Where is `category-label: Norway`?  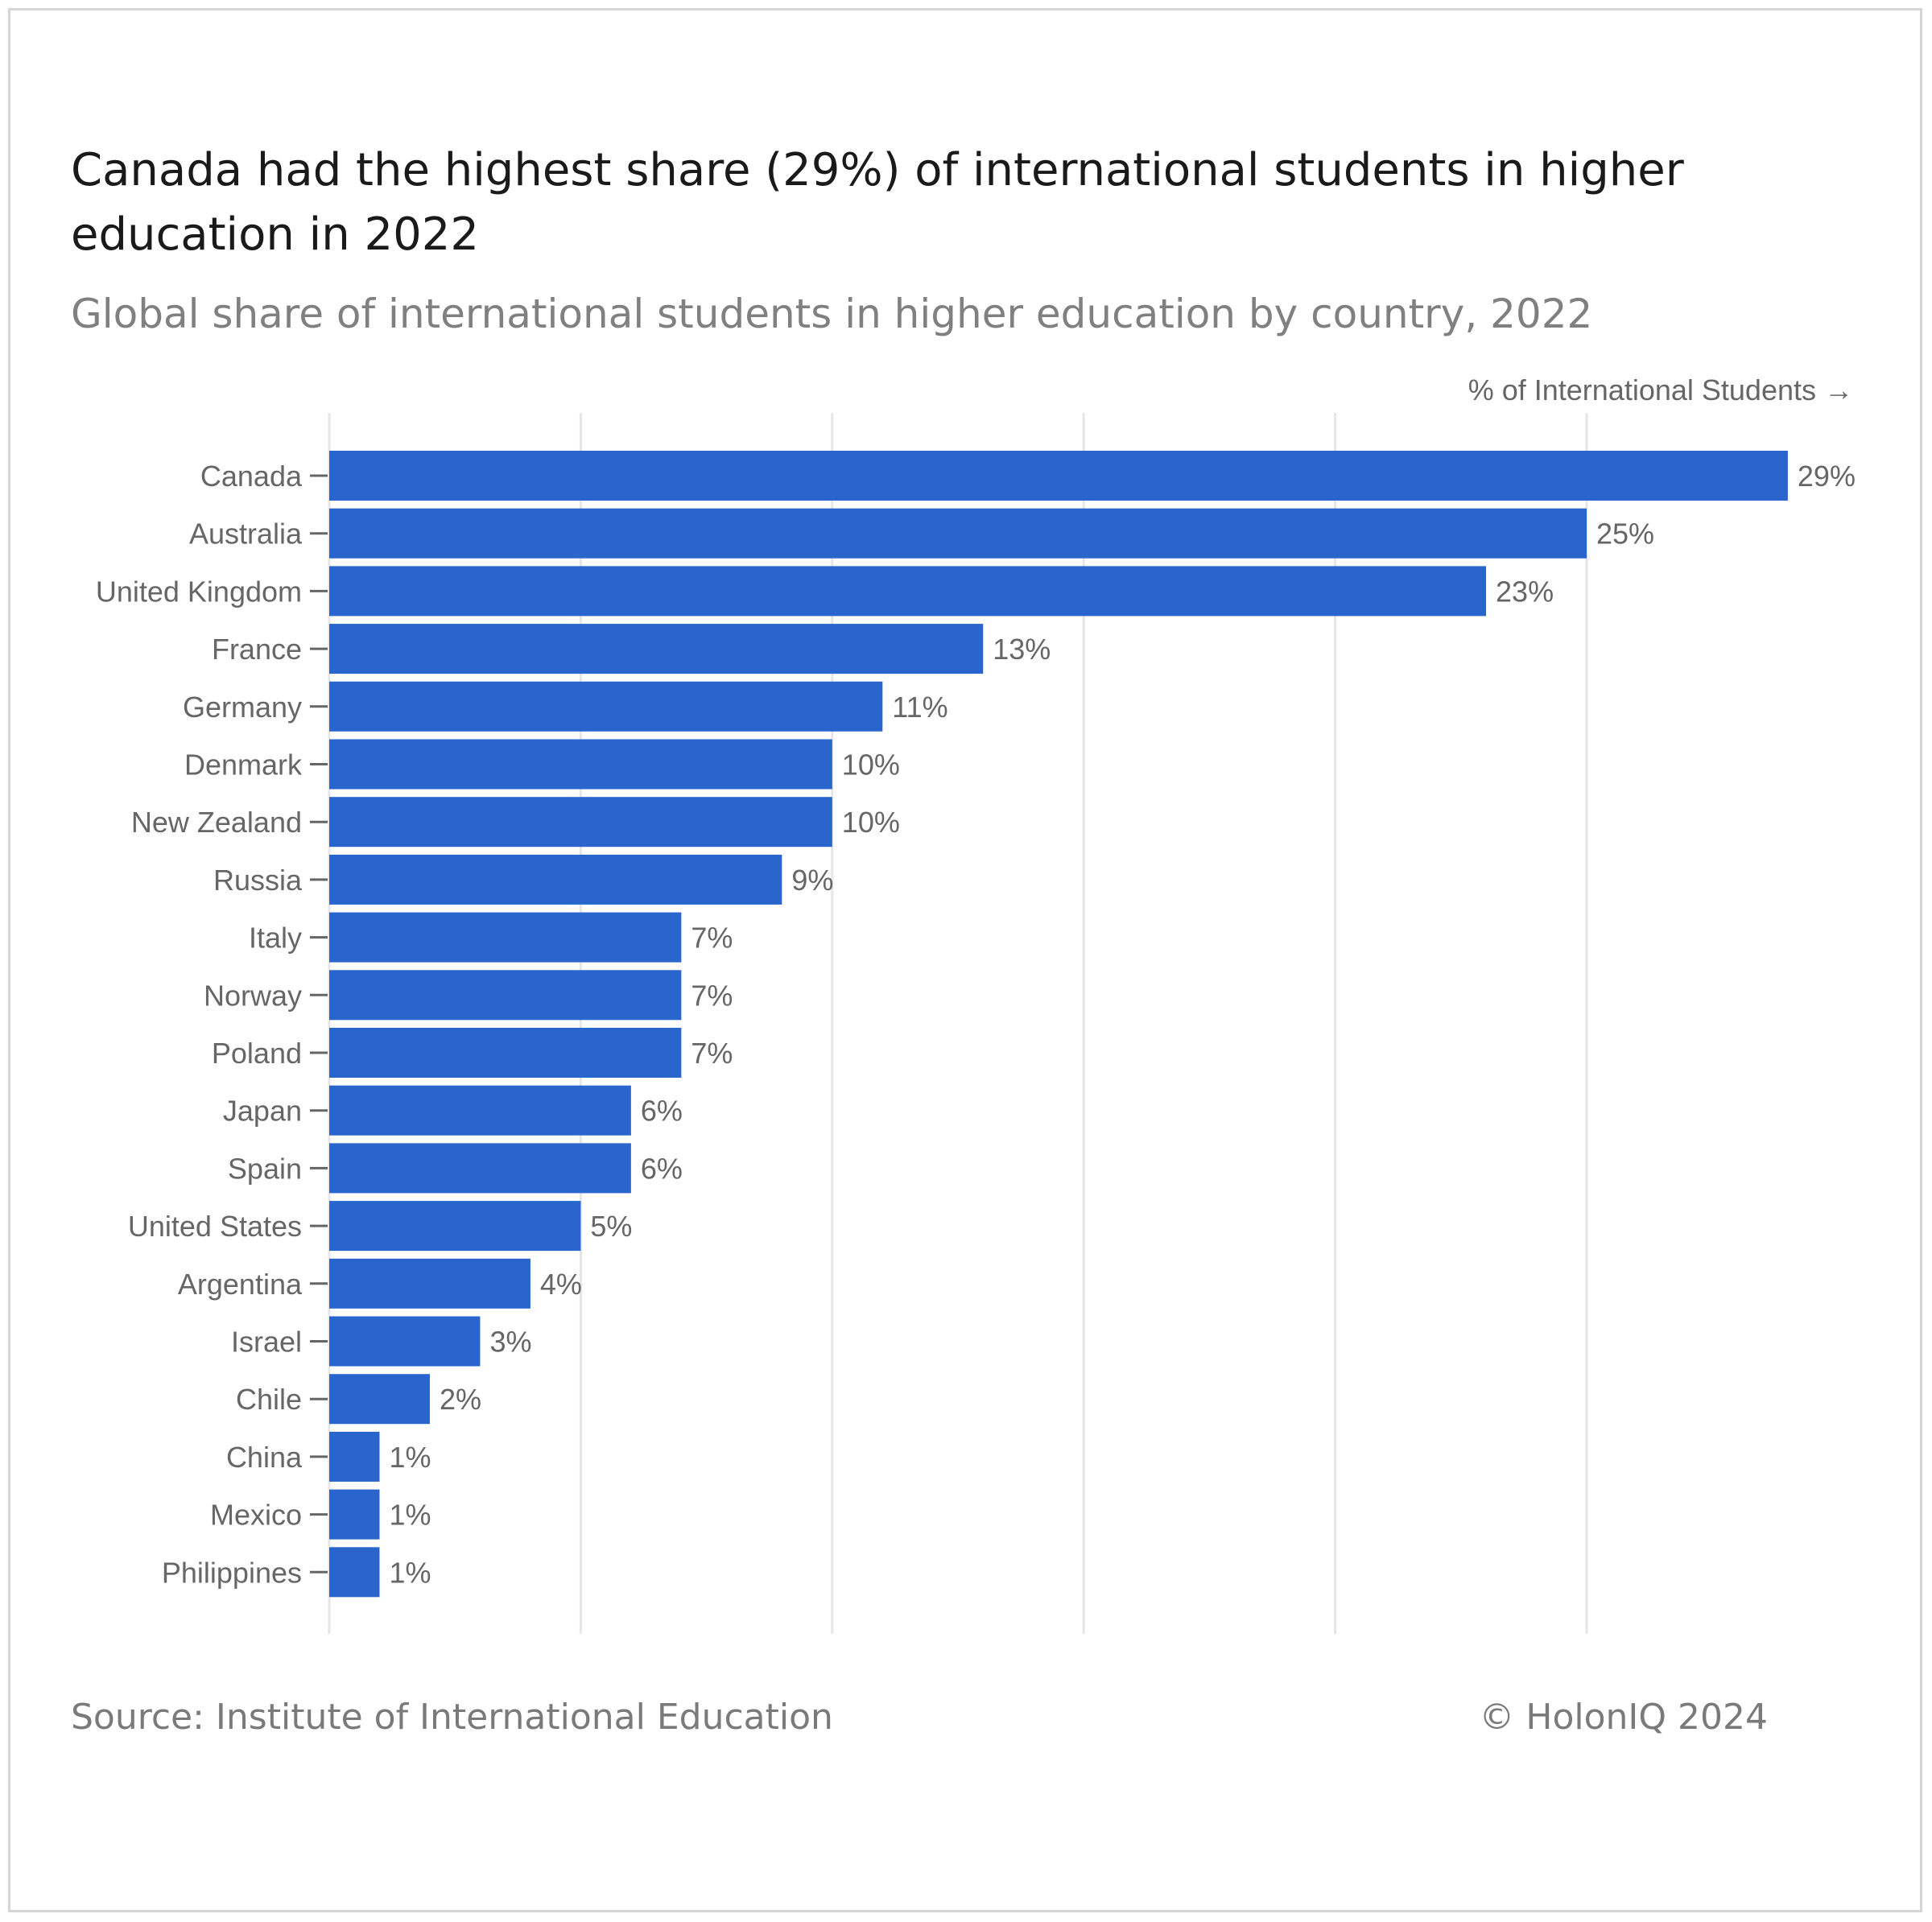
category-label: Norway is located at coordinates (253, 996).